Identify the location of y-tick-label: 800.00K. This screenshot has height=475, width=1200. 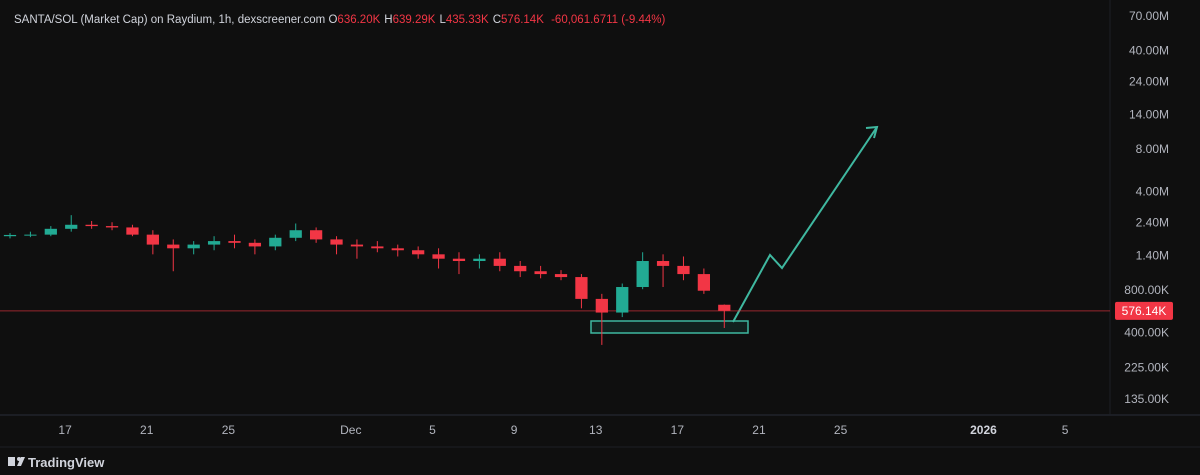
(1146, 290).